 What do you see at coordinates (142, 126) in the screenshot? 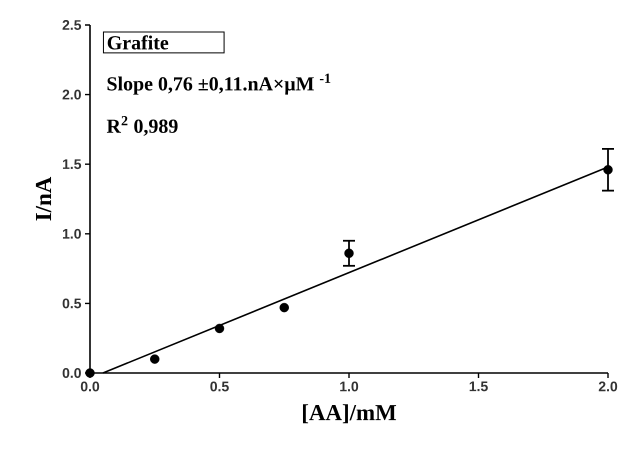
I see `annotation: R$^{2}$ 0,989` at bounding box center [142, 126].